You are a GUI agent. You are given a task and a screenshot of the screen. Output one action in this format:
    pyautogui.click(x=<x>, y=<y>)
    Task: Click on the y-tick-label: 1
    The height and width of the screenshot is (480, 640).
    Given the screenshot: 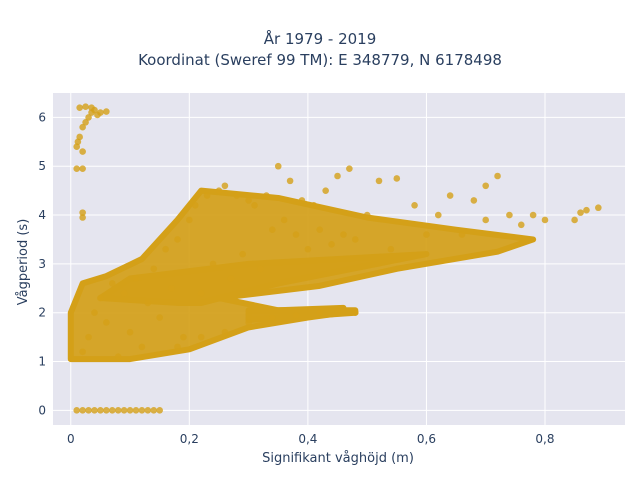 What is the action you would take?
    pyautogui.click(x=42, y=362)
    